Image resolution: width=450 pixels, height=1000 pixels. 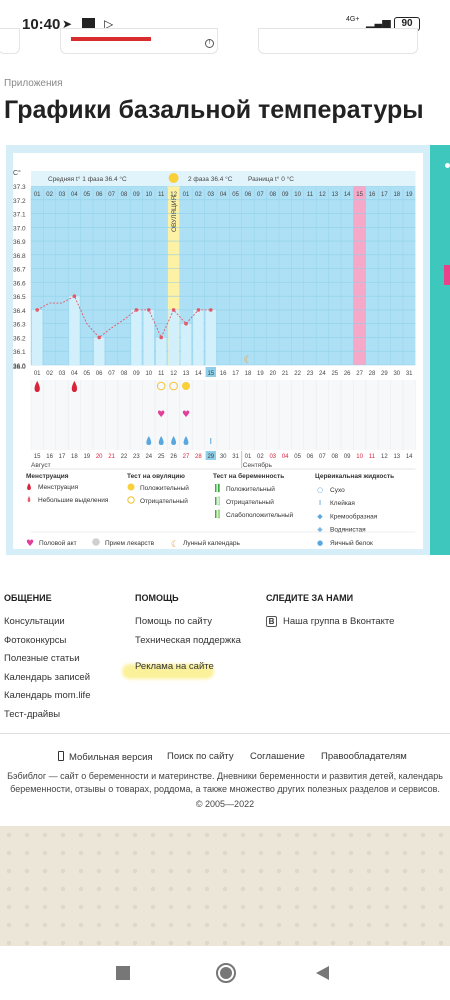 I want to click on home-button-dot, so click(x=226, y=973).